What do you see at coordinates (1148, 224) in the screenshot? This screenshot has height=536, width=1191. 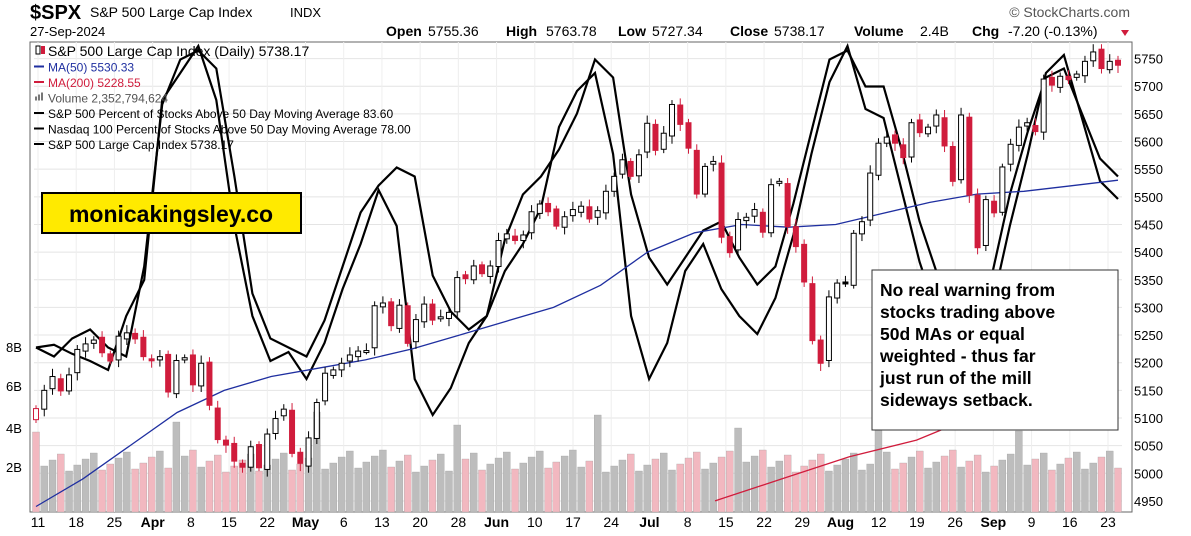 I see `y-tick-label: 5450` at bounding box center [1148, 224].